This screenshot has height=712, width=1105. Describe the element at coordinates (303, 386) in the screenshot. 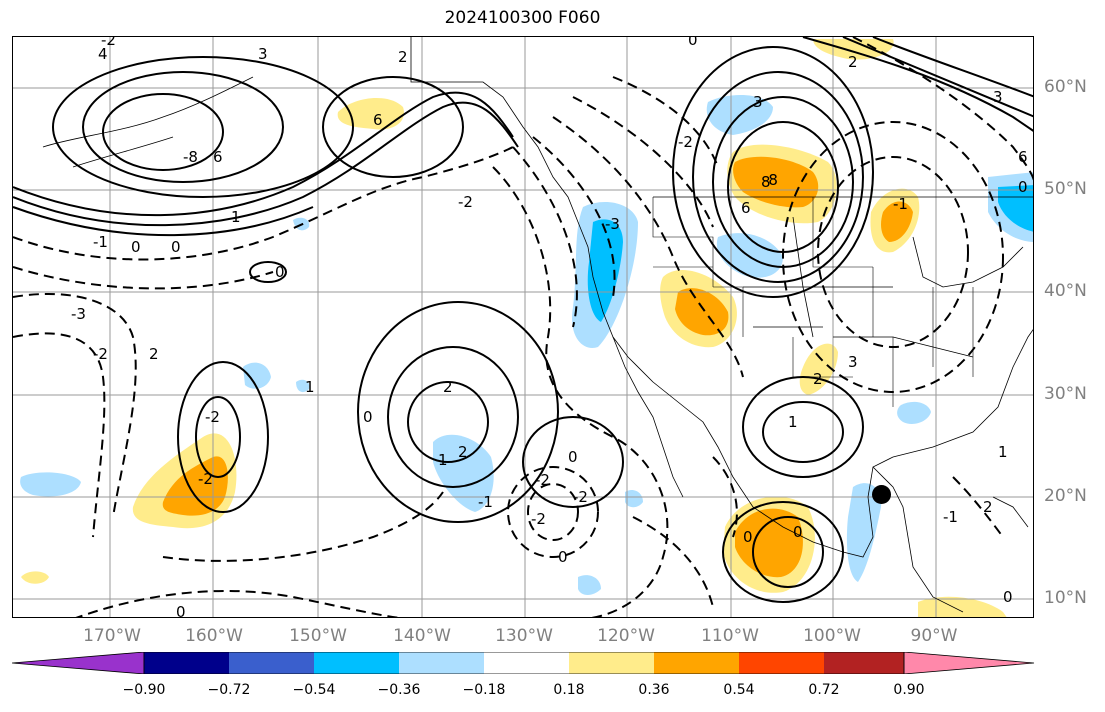

I see `shade-cool-small4` at that location.